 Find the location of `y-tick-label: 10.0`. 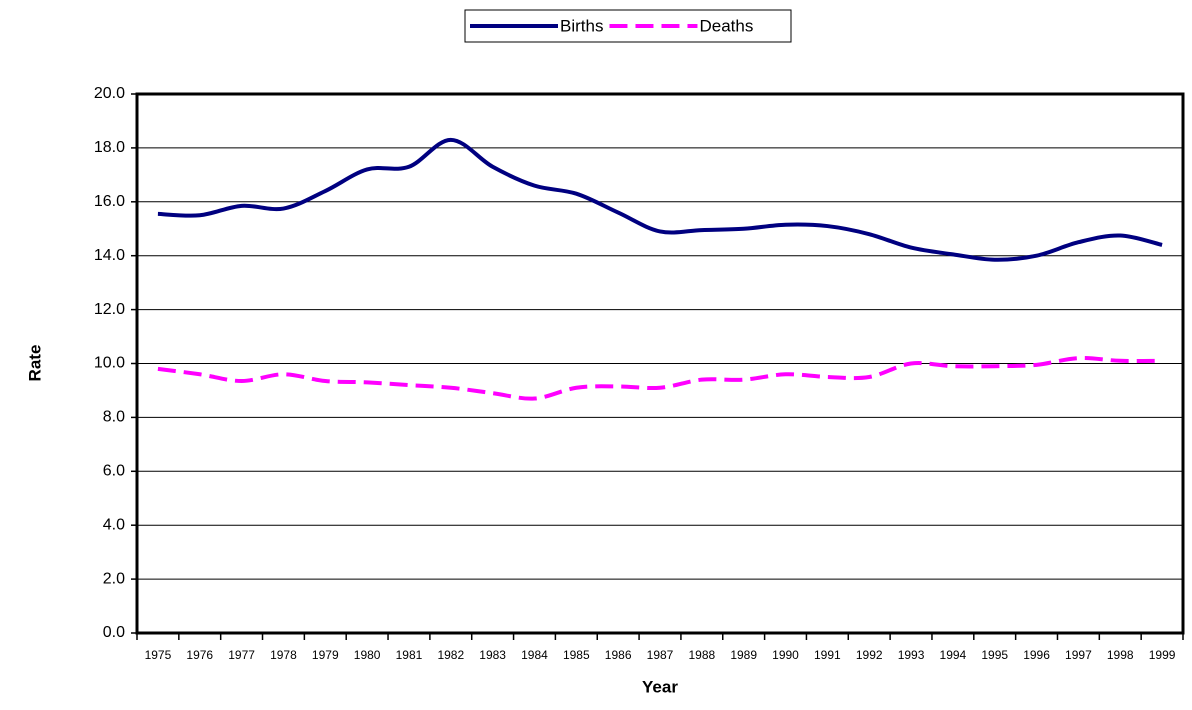

y-tick-label: 10.0 is located at coordinates (109, 363).